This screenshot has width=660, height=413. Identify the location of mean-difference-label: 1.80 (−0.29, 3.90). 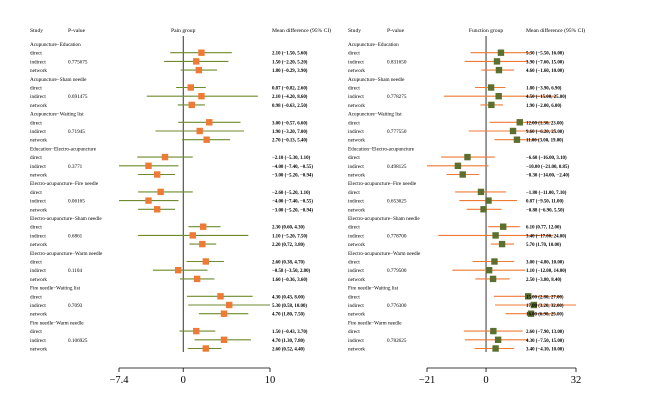
(290, 71).